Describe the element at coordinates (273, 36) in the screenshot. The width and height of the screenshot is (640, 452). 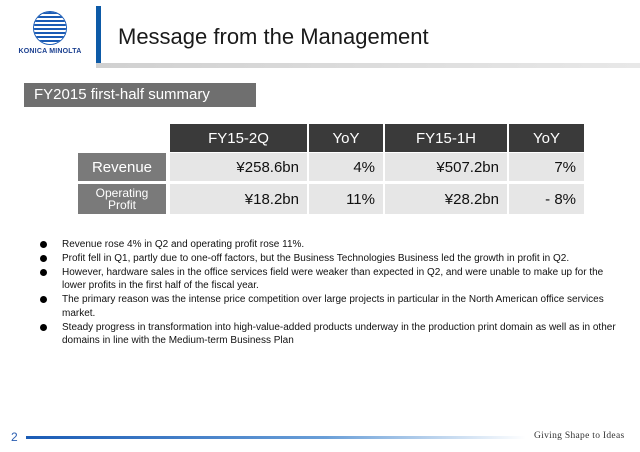
I see `page-title: Message from the Management` at that location.